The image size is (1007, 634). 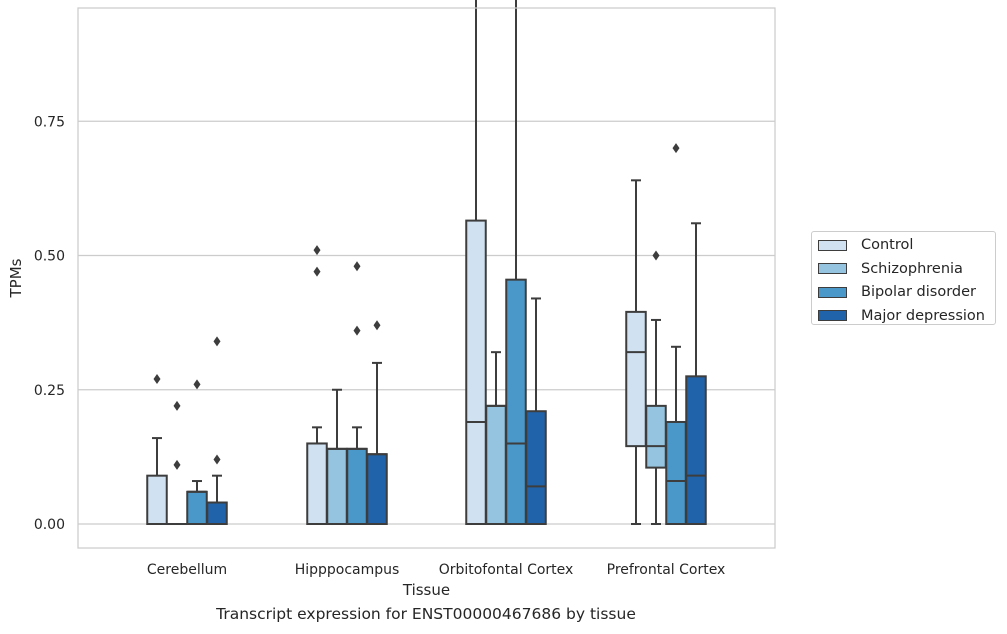 I want to click on box-schizophrenia, so click(x=496, y=438).